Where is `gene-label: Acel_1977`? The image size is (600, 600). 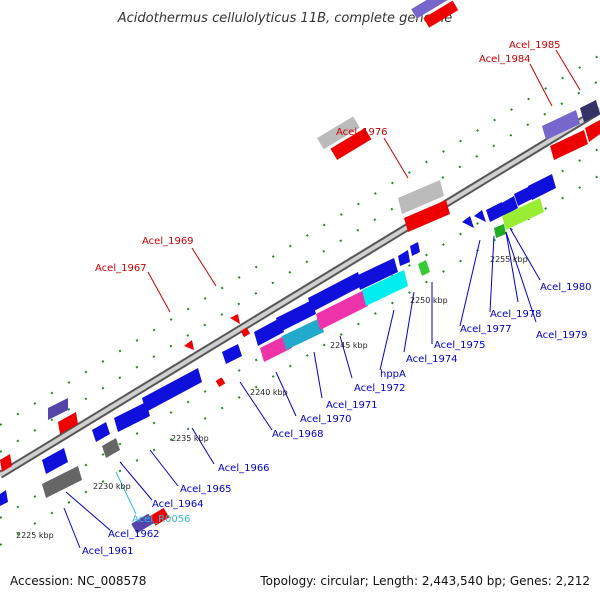
gene-label: Acel_1977 is located at coordinates (486, 329).